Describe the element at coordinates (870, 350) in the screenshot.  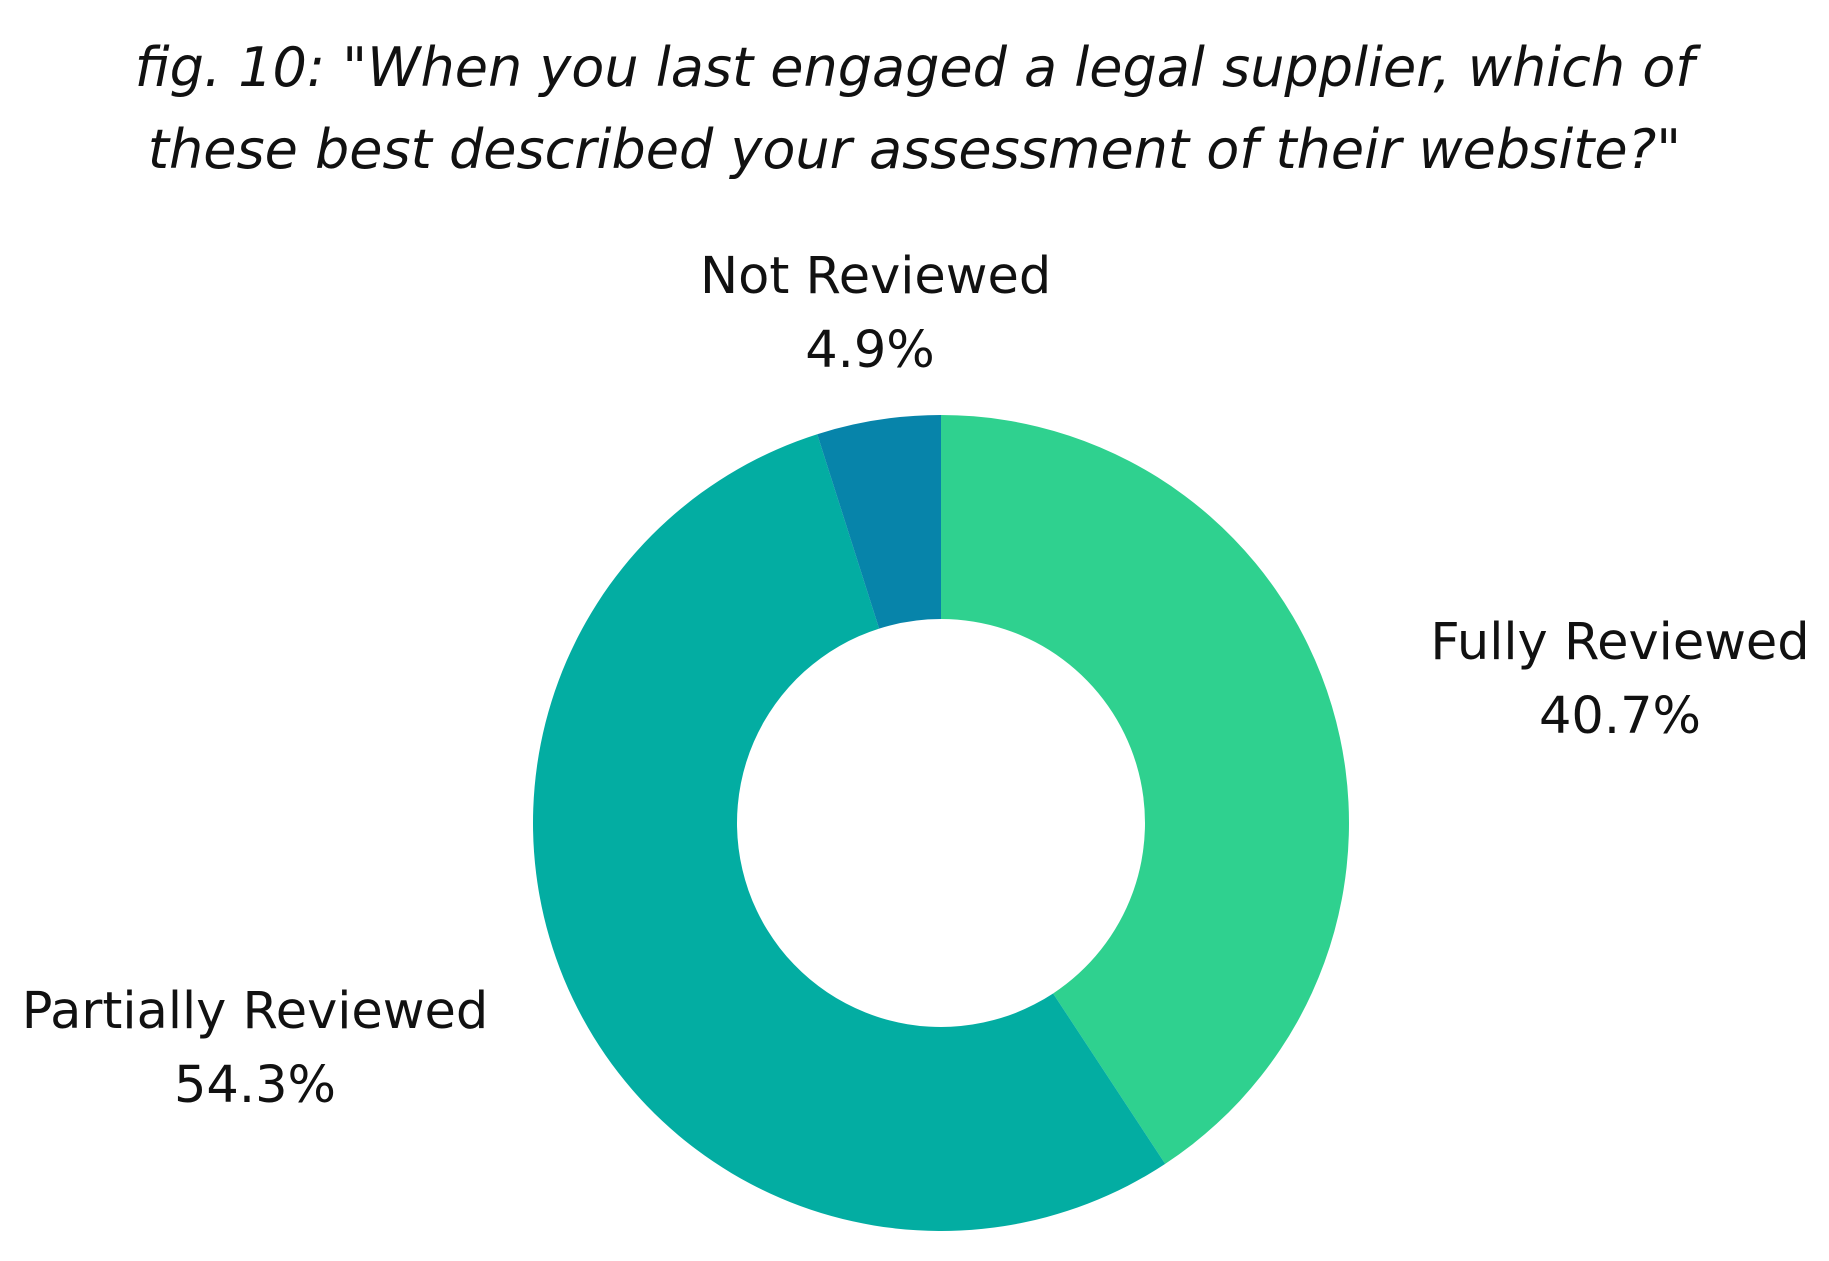
I see `slice-label-value: 4.9%` at that location.